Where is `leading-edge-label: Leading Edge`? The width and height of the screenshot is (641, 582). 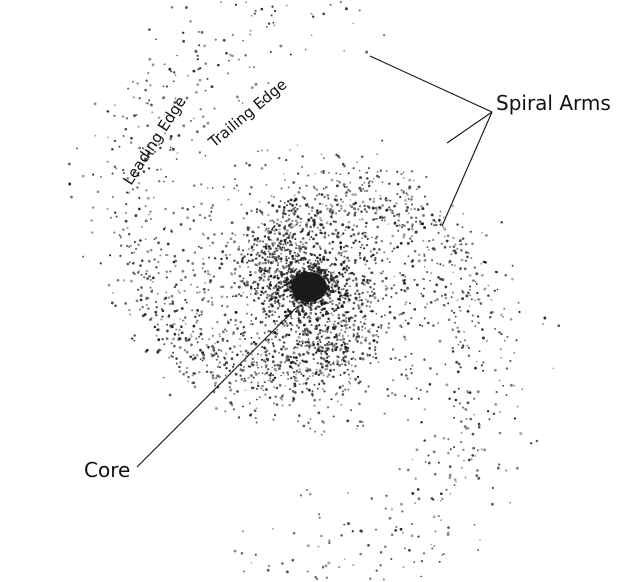
leading-edge-label: Leading Edge is located at coordinates (154, 140).